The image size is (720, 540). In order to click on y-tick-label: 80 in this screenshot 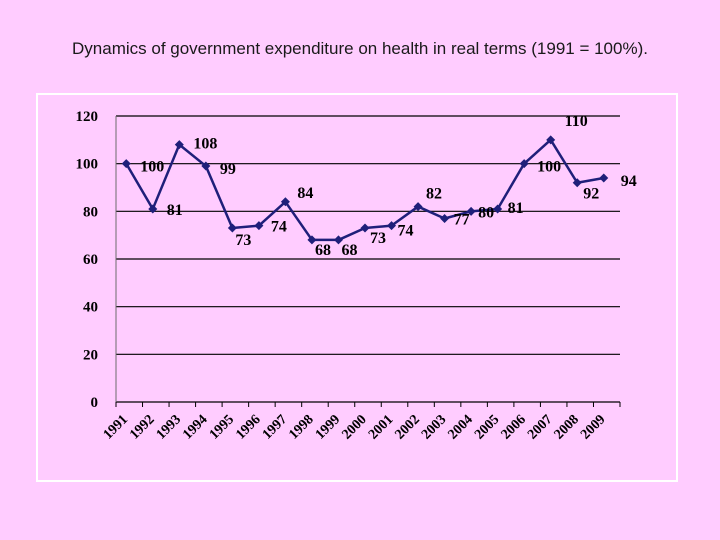, I will do `click(90, 212)`.